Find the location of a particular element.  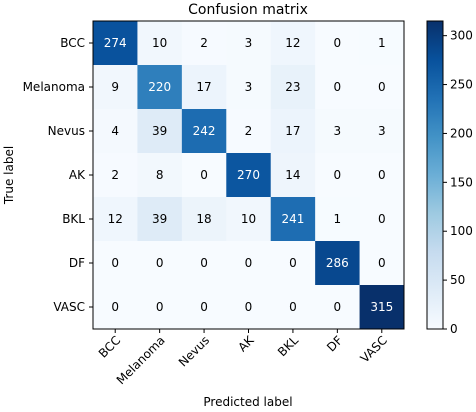

cell-value-label: 14 is located at coordinates (292, 175).